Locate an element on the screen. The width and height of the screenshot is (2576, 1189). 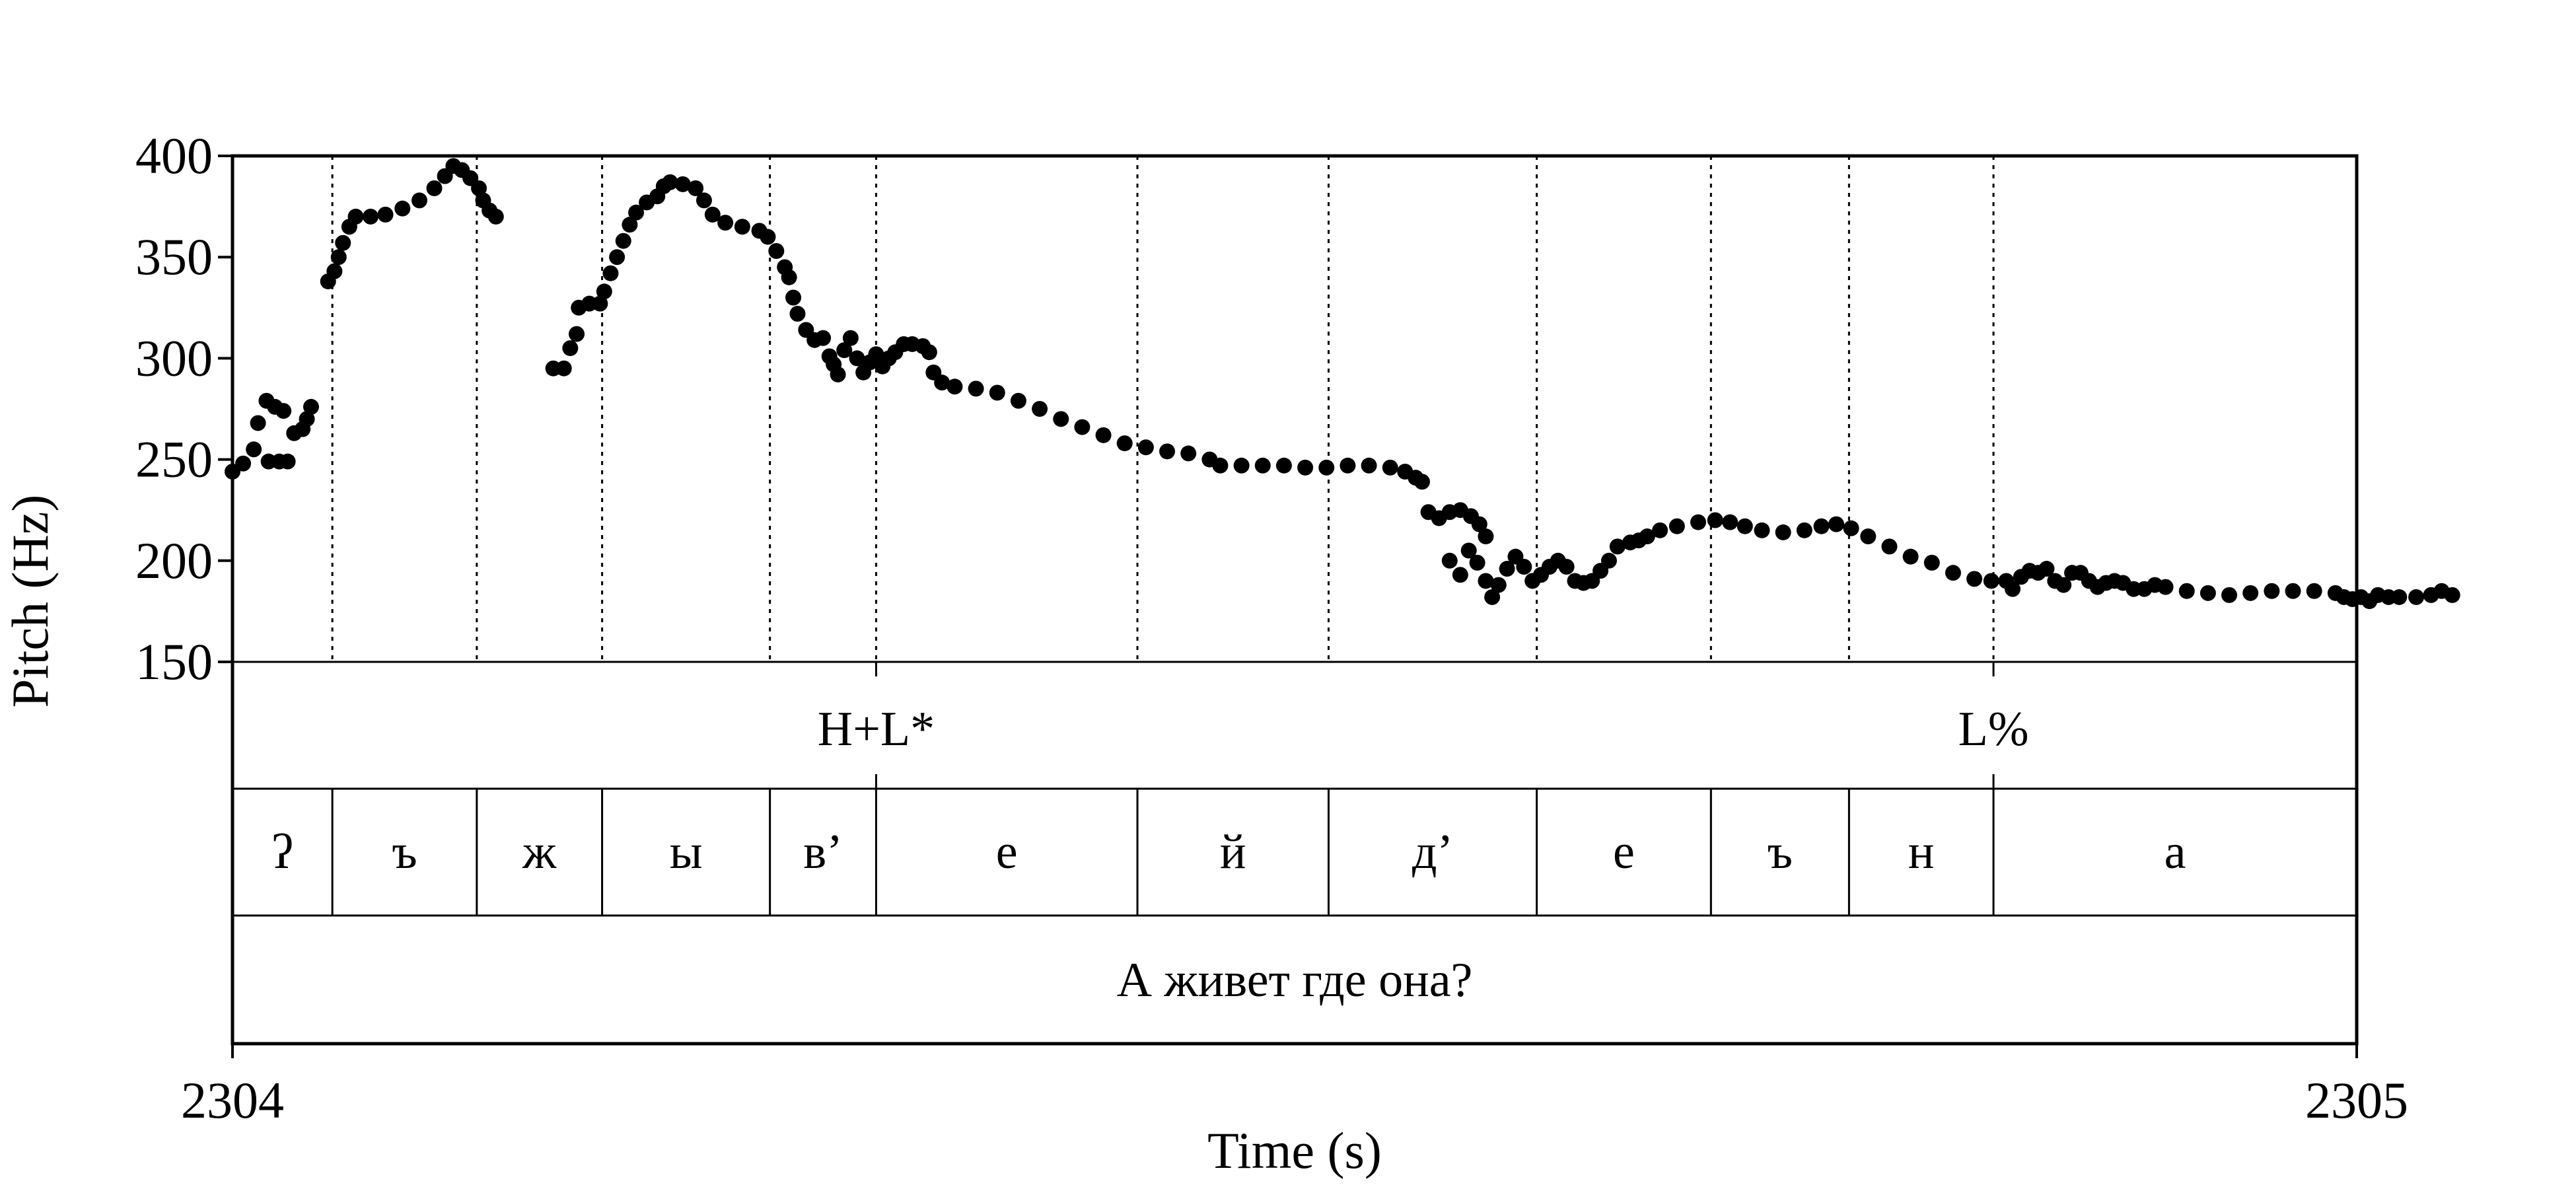
phone-label: ы is located at coordinates (686, 852).